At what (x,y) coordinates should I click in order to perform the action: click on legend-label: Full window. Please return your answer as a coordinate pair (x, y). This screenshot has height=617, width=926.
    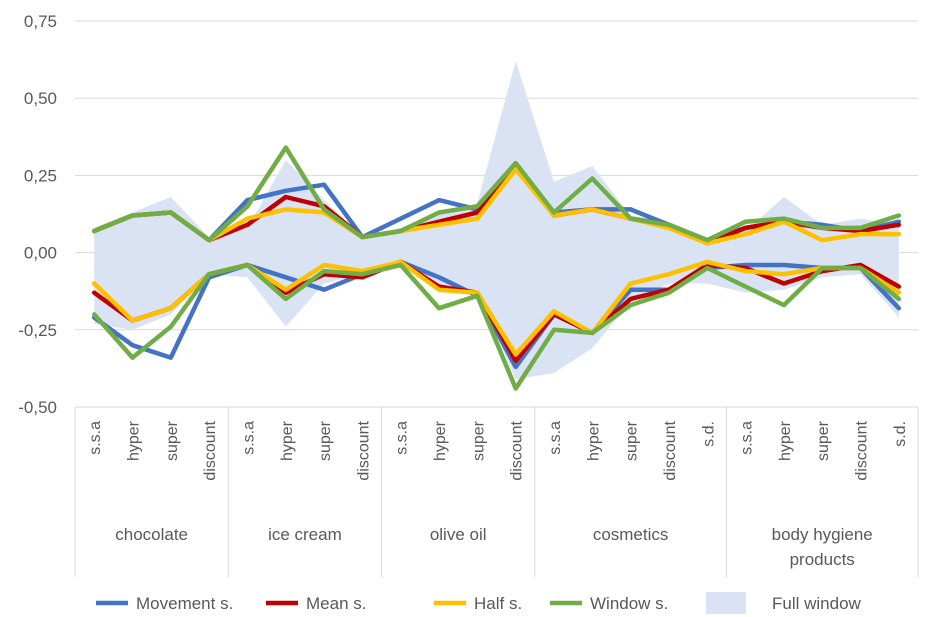
    Looking at the image, I should click on (817, 603).